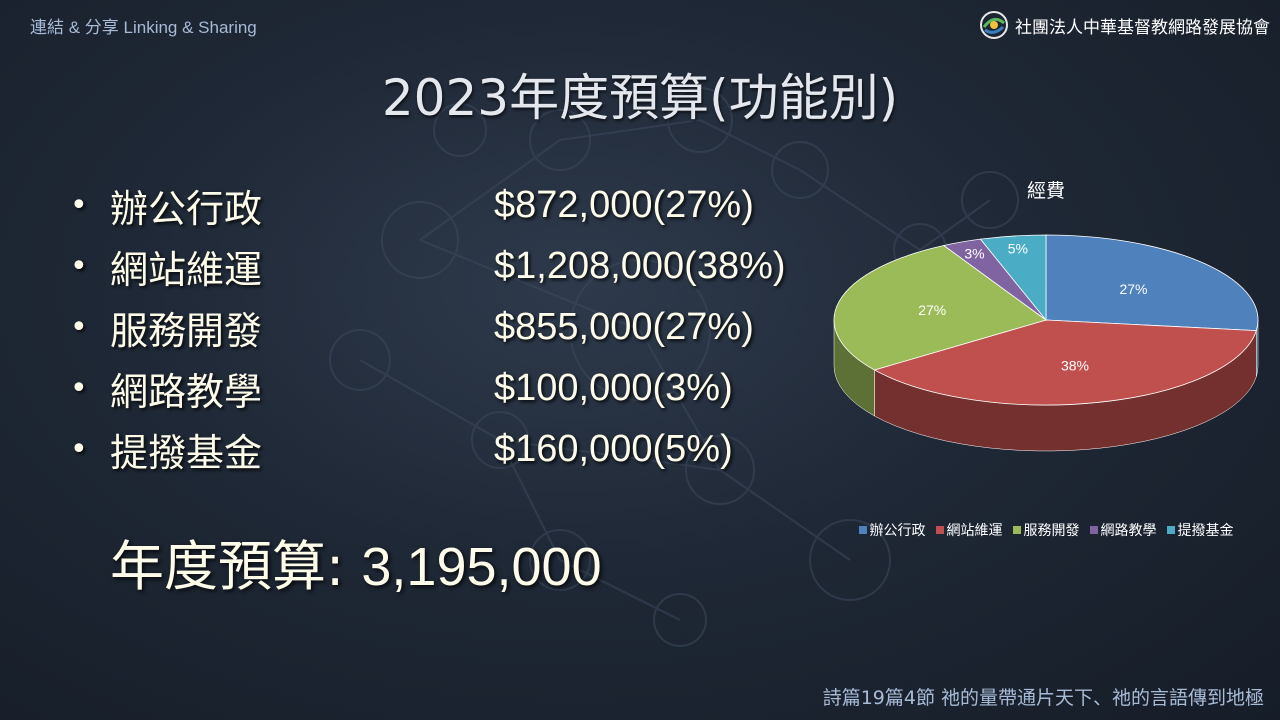 The width and height of the screenshot is (1280, 720). I want to click on legend-label: 服務開發, so click(1051, 531).